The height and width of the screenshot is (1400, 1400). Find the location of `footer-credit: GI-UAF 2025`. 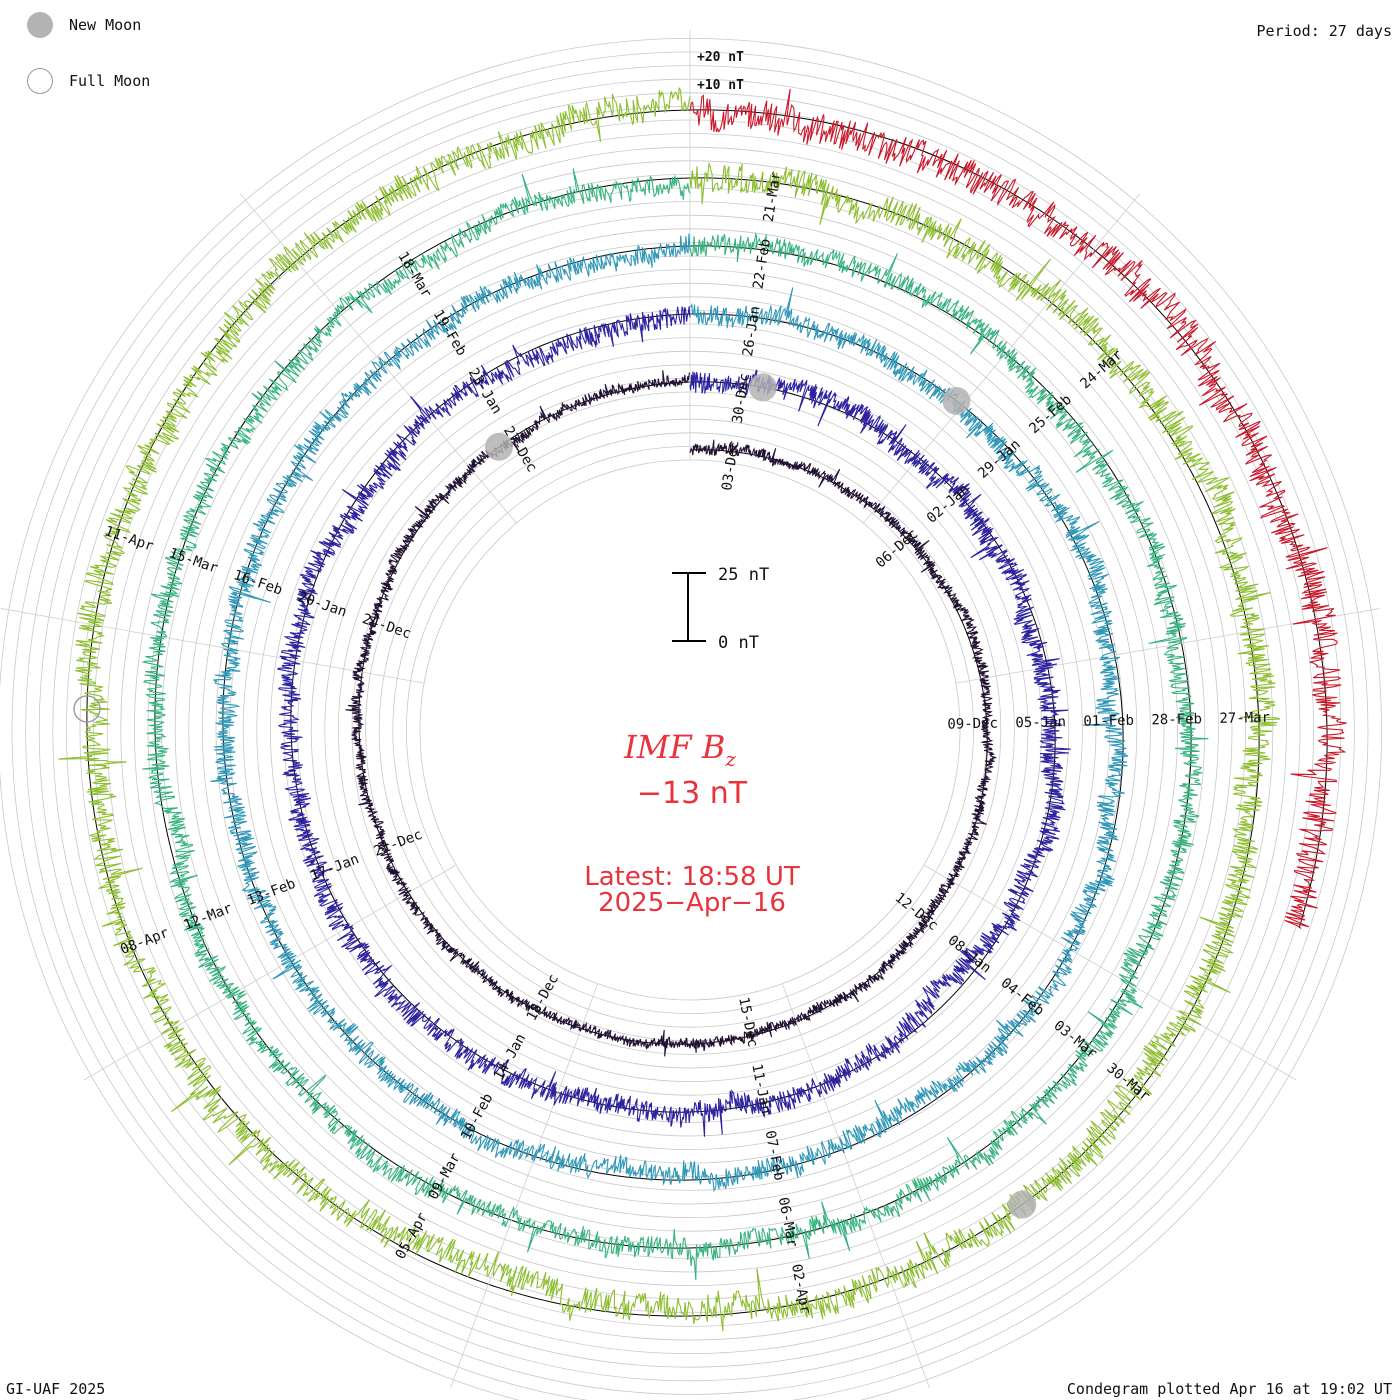

footer-credit: GI-UAF 2025 is located at coordinates (56, 1389).